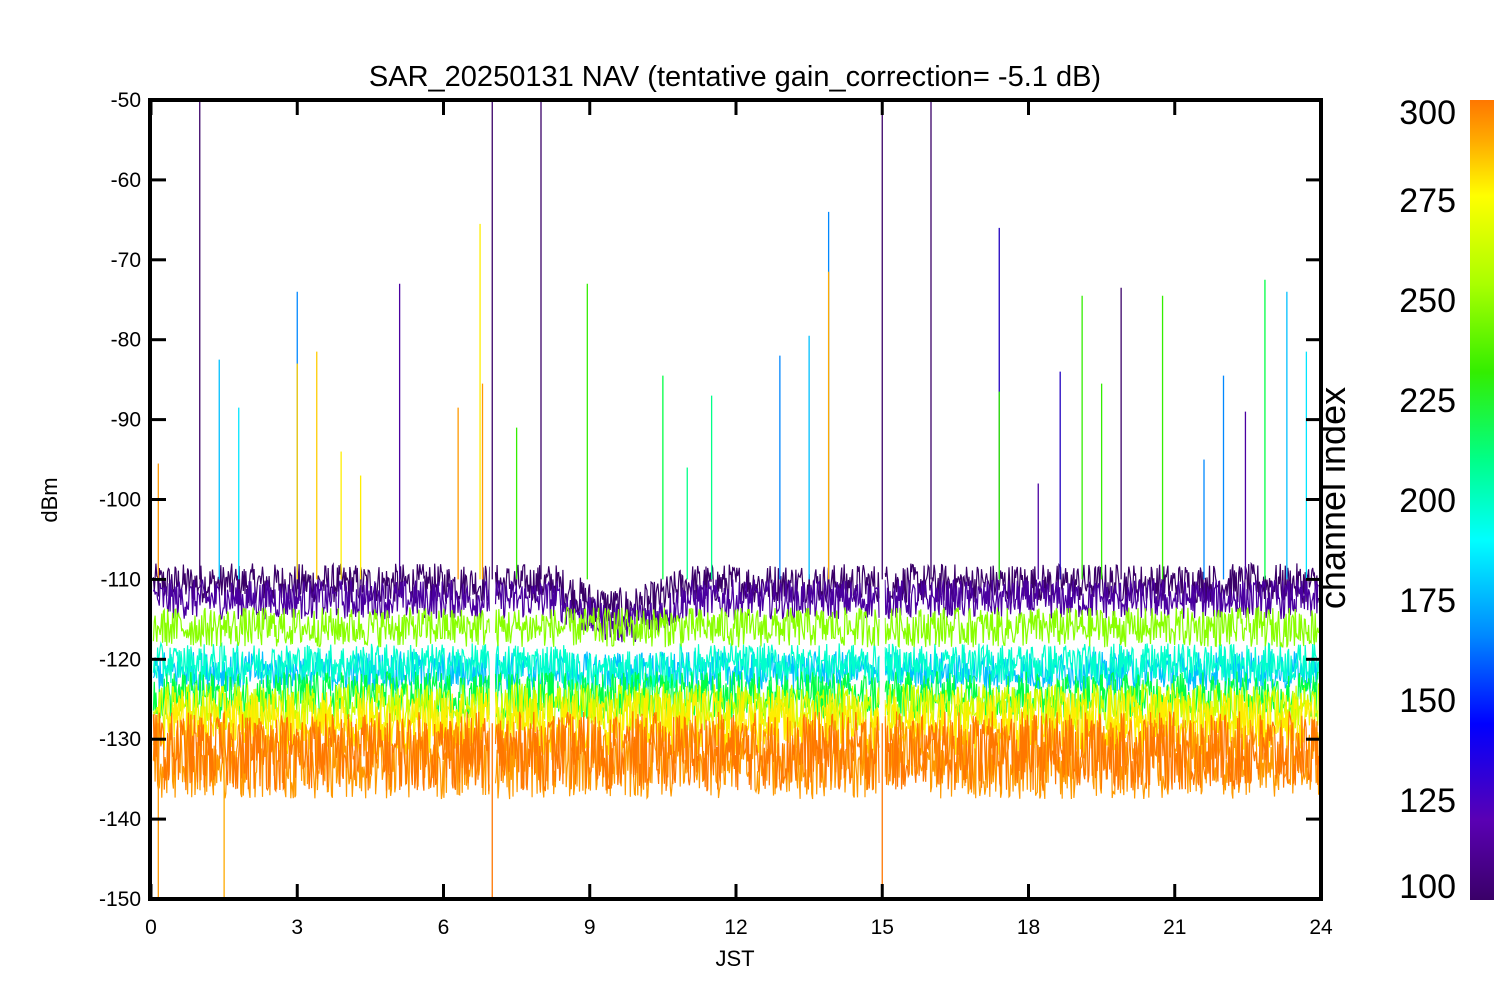 The width and height of the screenshot is (1500, 1000). I want to click on y-tick-label: -130, so click(120, 739).